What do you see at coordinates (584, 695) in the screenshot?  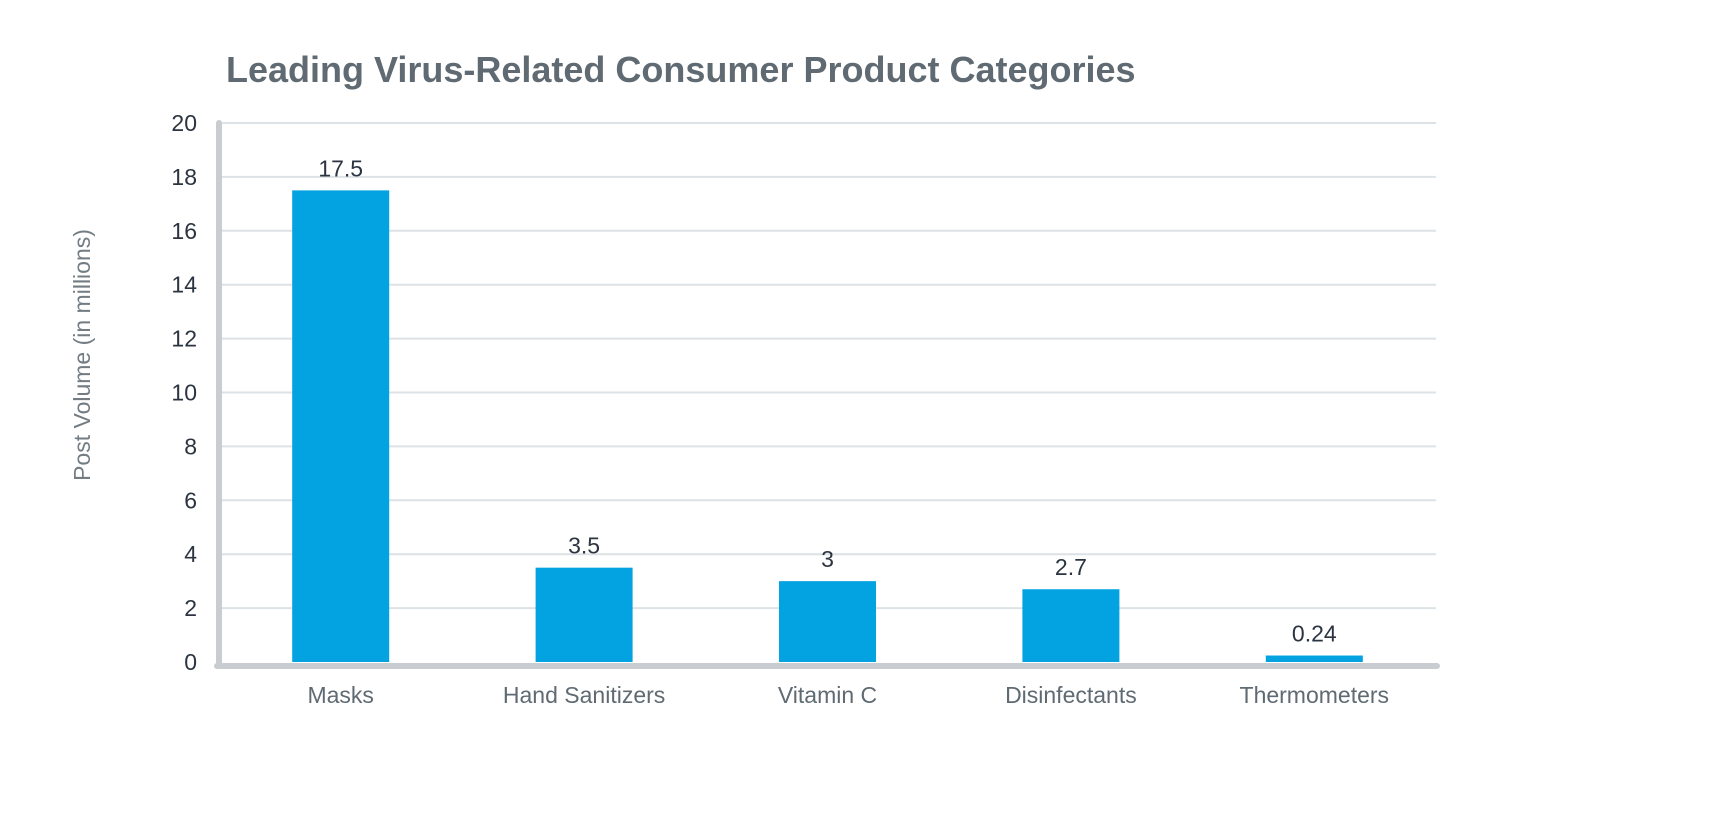 I see `x-tick-label: Hand Sanitizers` at bounding box center [584, 695].